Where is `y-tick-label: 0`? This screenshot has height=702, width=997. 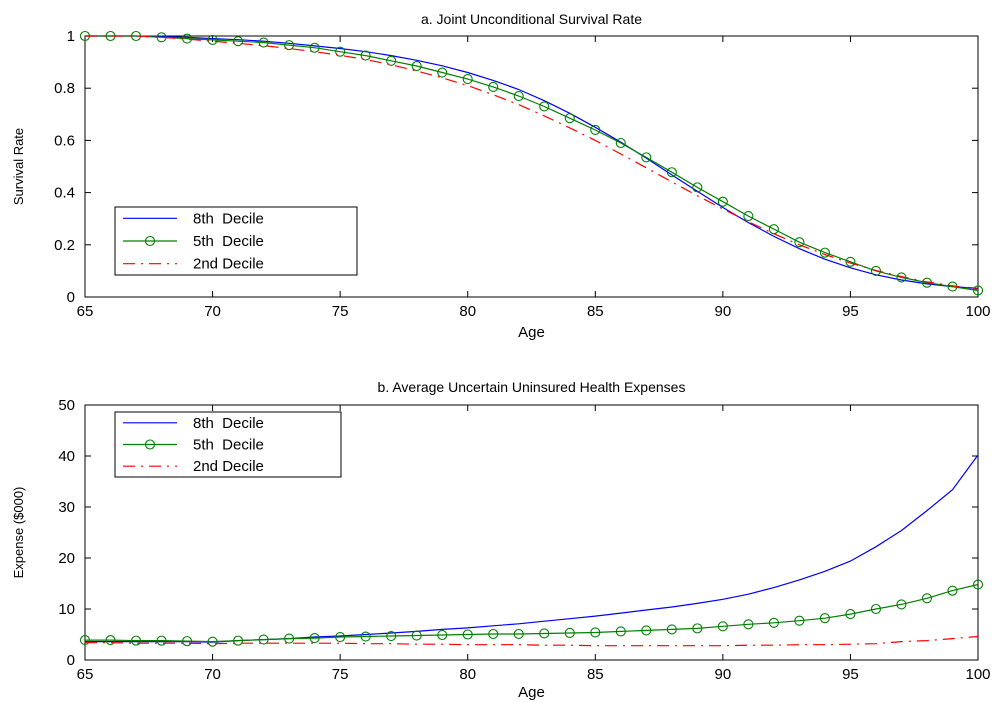
y-tick-label: 0 is located at coordinates (71, 297).